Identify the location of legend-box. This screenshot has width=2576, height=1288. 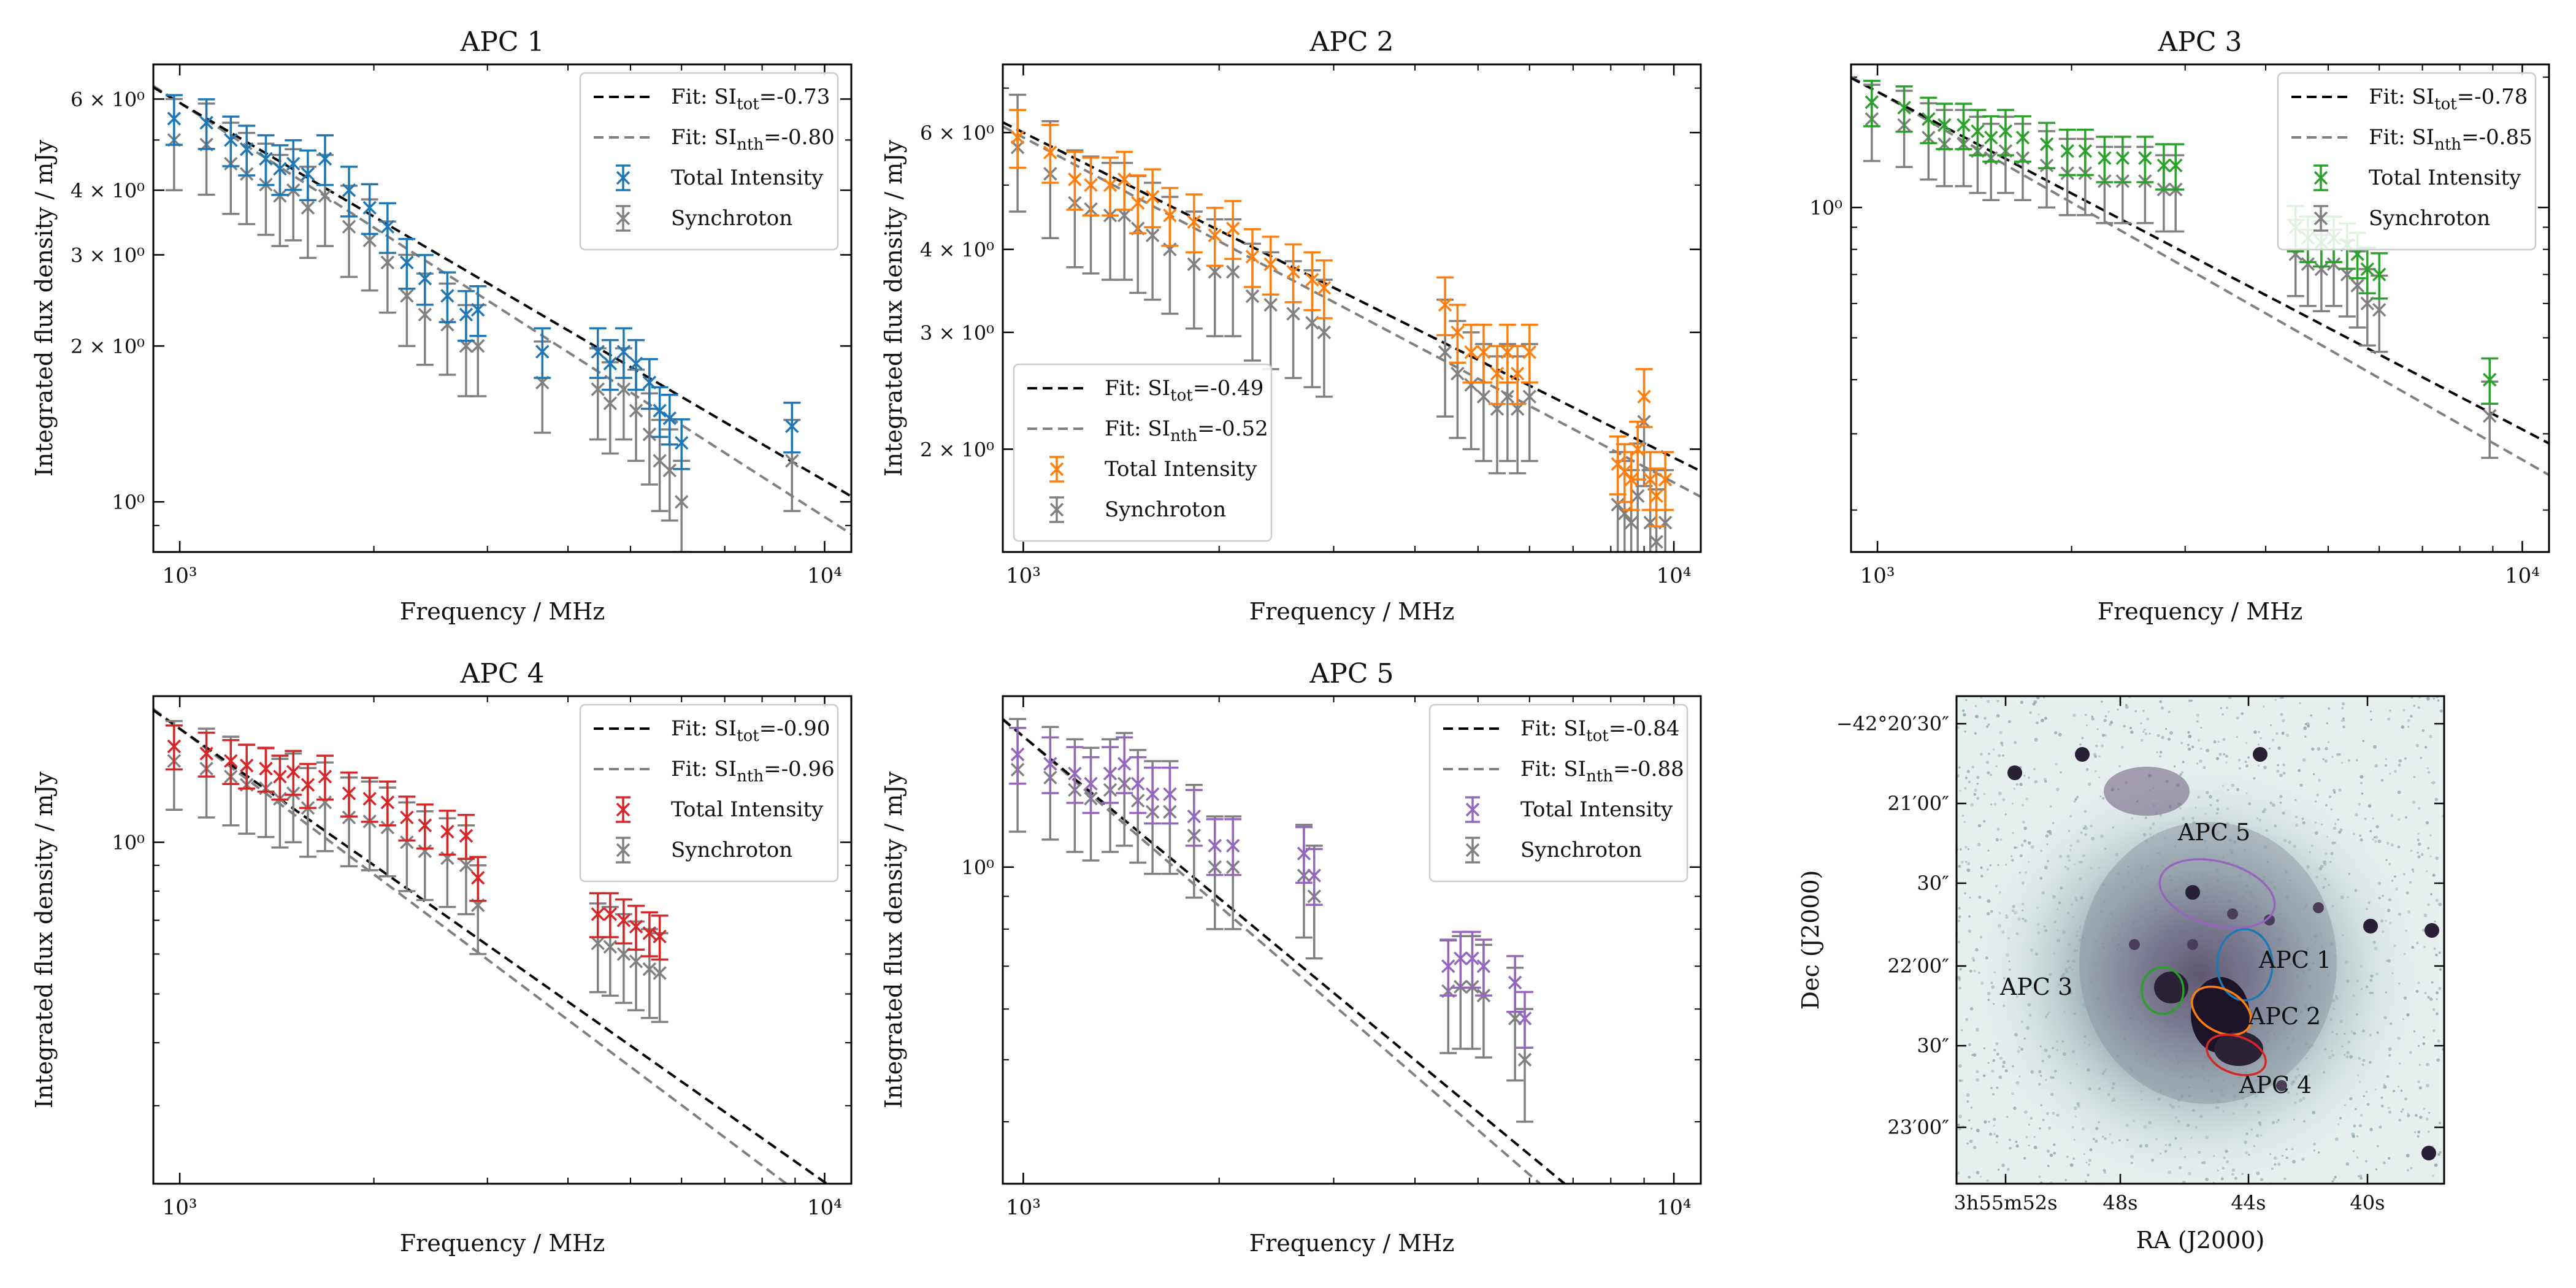
(1143, 452).